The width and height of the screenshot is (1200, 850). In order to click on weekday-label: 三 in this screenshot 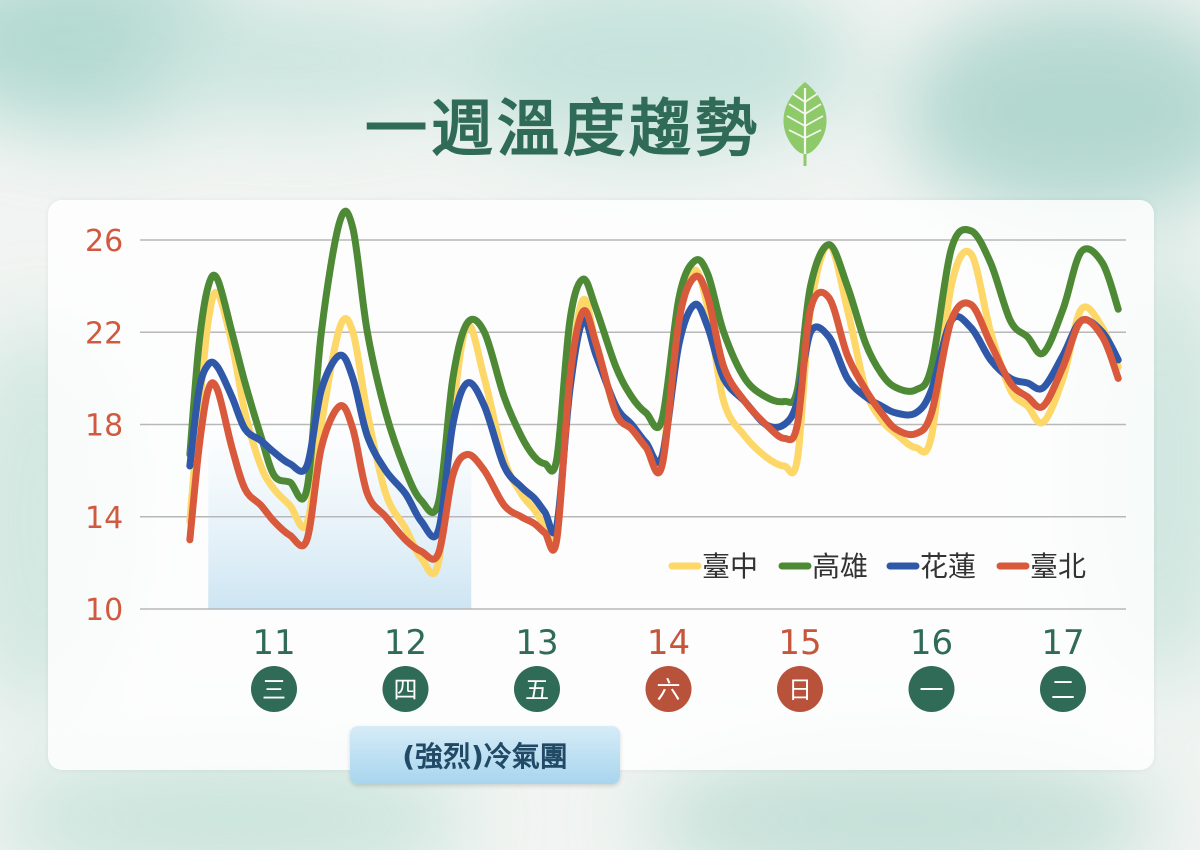, I will do `click(274, 690)`.